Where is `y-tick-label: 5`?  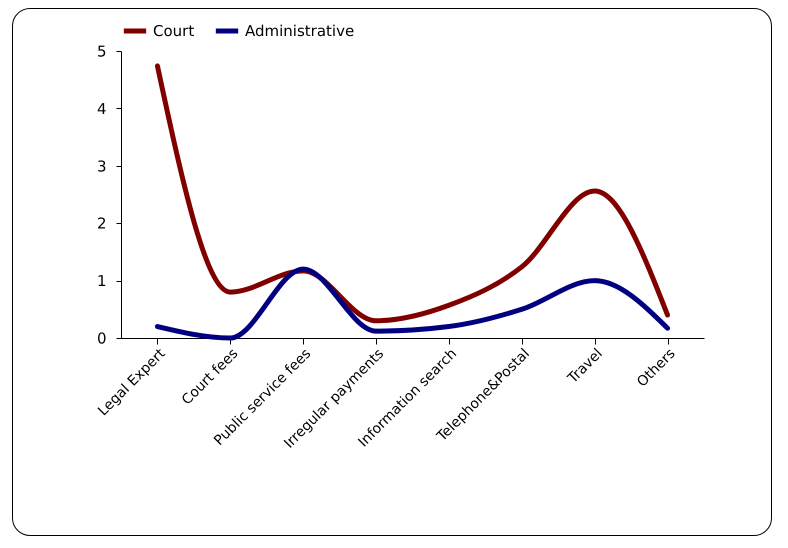
y-tick-label: 5 is located at coordinates (101, 51).